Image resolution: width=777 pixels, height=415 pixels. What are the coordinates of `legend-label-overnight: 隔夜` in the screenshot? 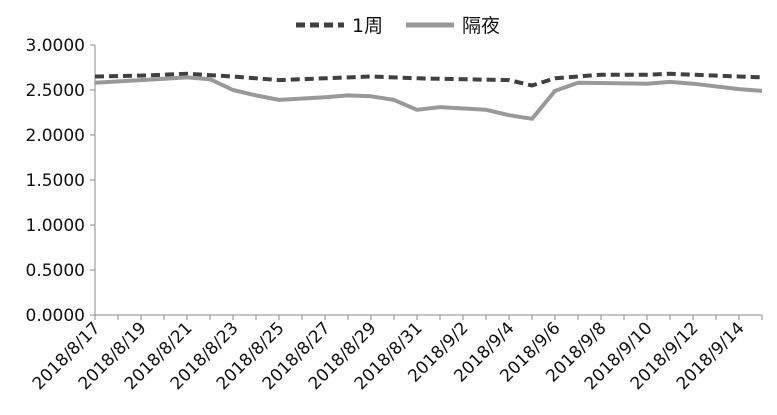 It's located at (481, 26).